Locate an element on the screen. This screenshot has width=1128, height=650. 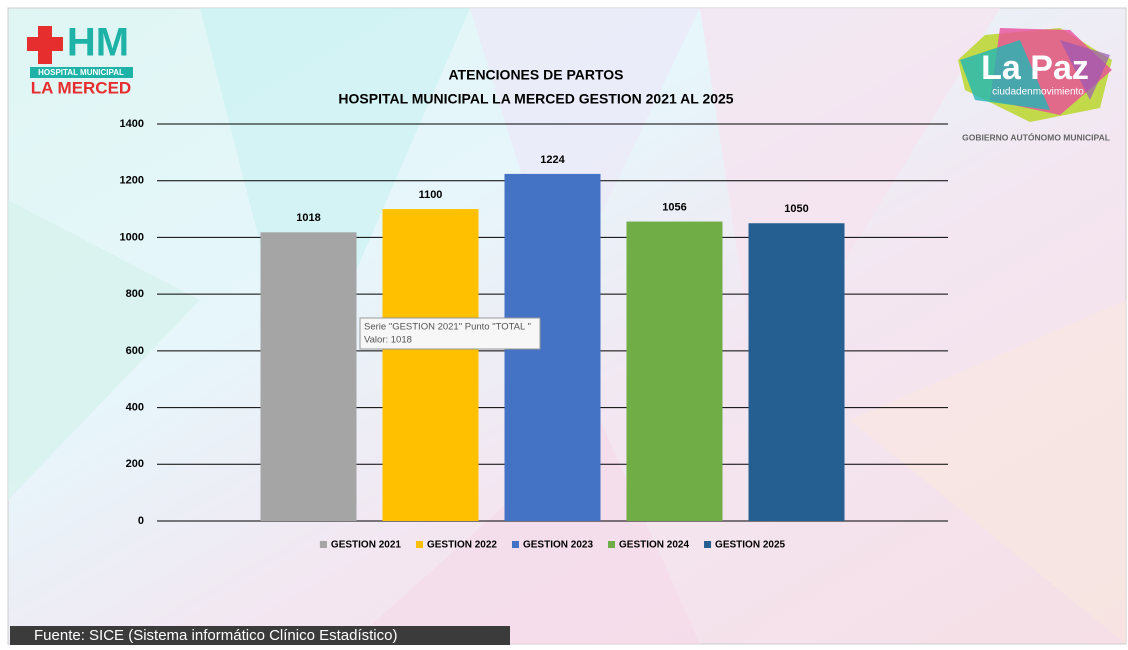
y-tick-label: 1000 is located at coordinates (132, 237).